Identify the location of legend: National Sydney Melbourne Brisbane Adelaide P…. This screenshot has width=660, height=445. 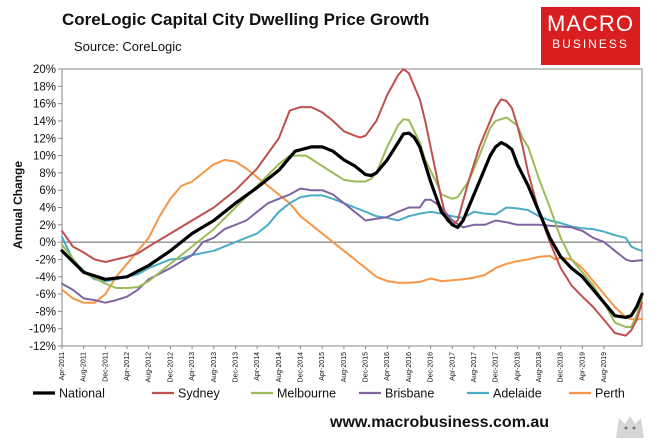
(329, 394).